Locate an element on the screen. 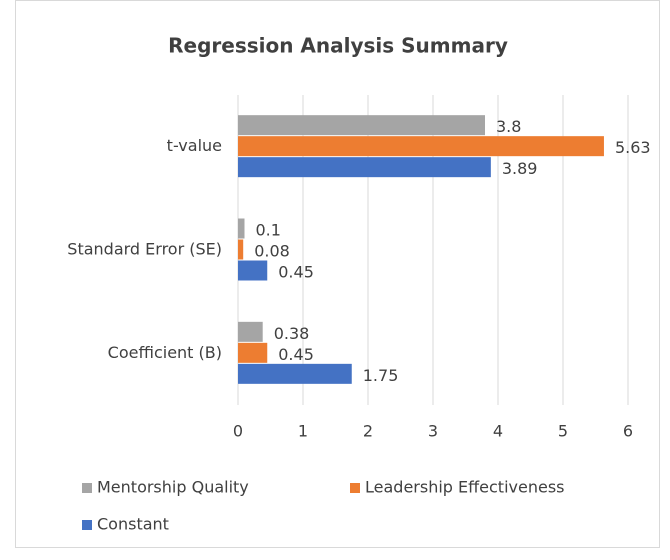  x-tick-label: 3 is located at coordinates (433, 431).